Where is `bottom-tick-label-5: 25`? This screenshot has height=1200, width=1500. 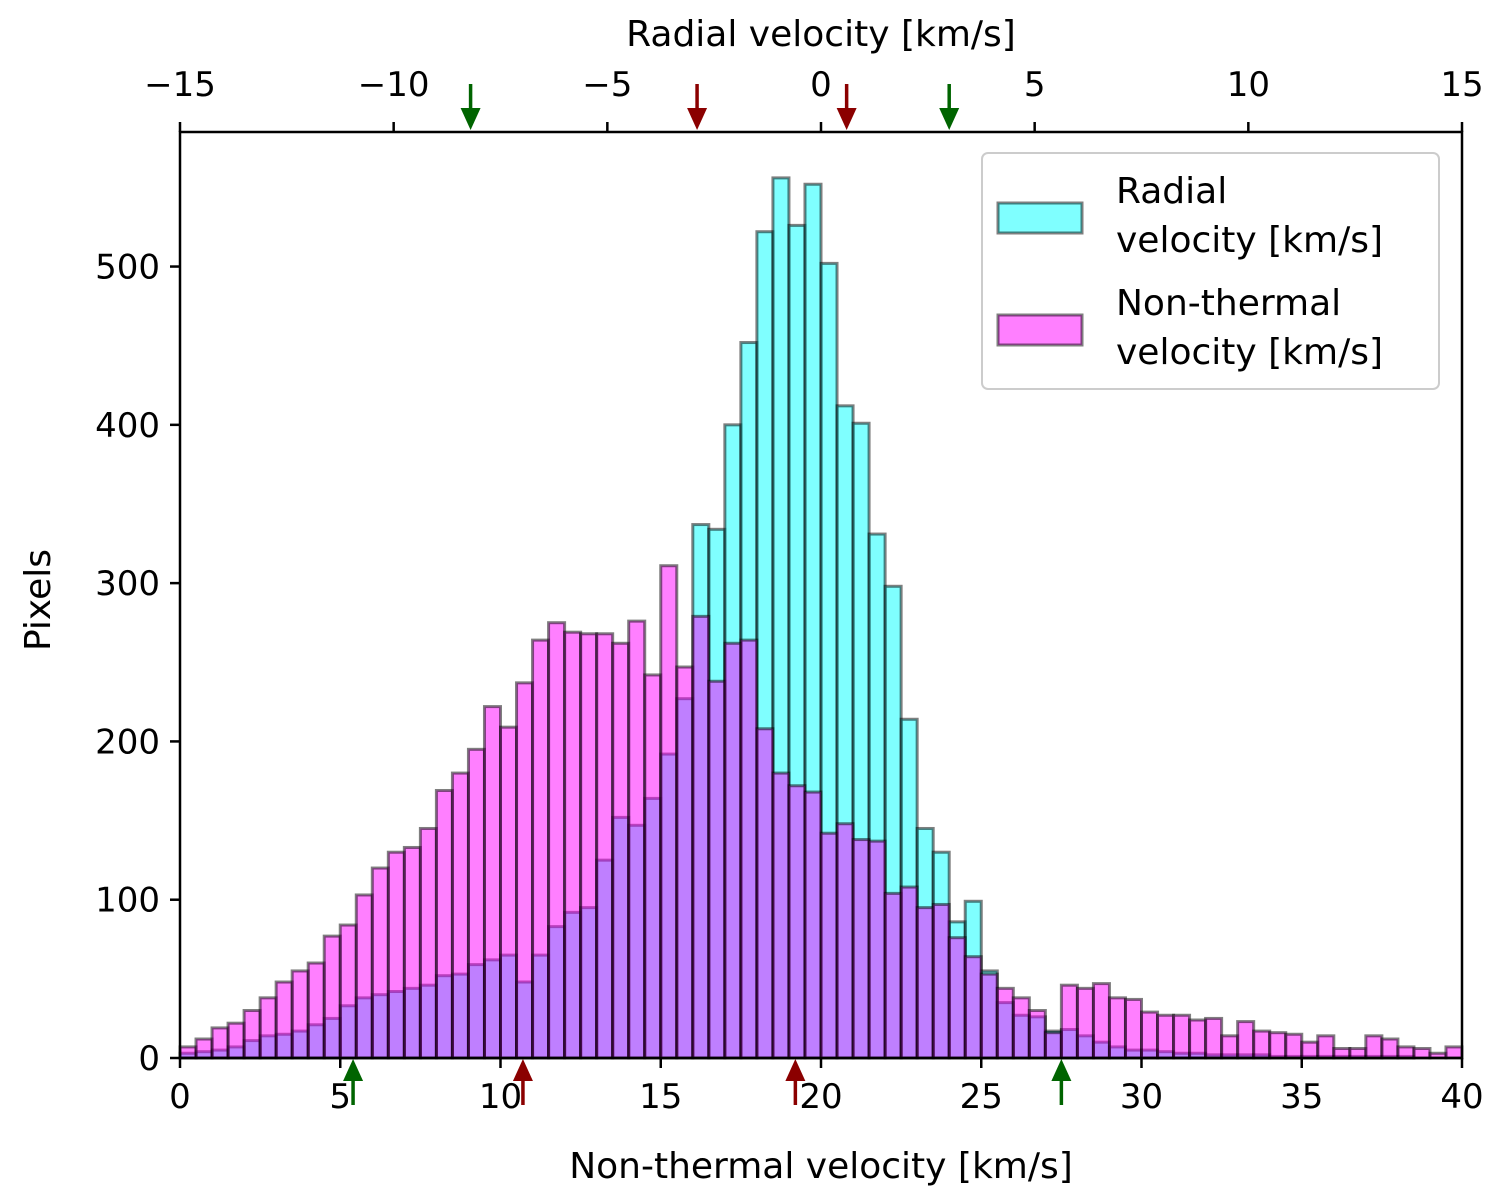
bottom-tick-label-5: 25 is located at coordinates (981, 1097).